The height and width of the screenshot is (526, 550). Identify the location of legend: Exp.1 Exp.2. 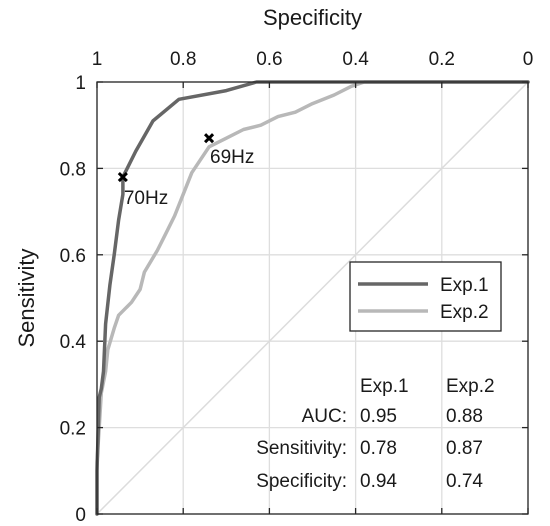
(425, 296).